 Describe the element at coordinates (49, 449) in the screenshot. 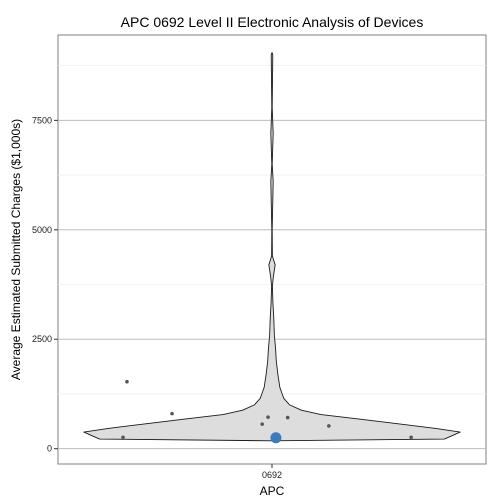

I see `y-tick-label: 0` at that location.